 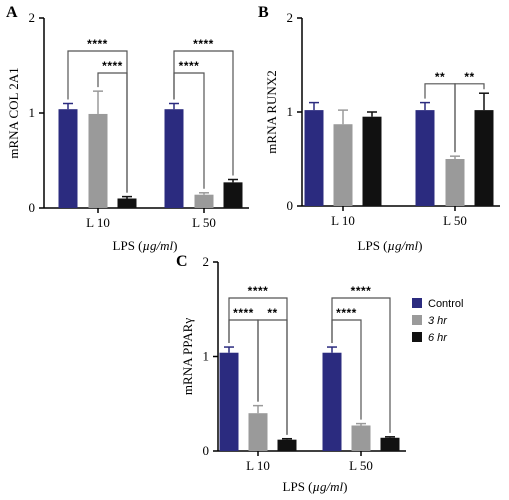 I want to click on legend-label: 3 hr, so click(x=438, y=321).